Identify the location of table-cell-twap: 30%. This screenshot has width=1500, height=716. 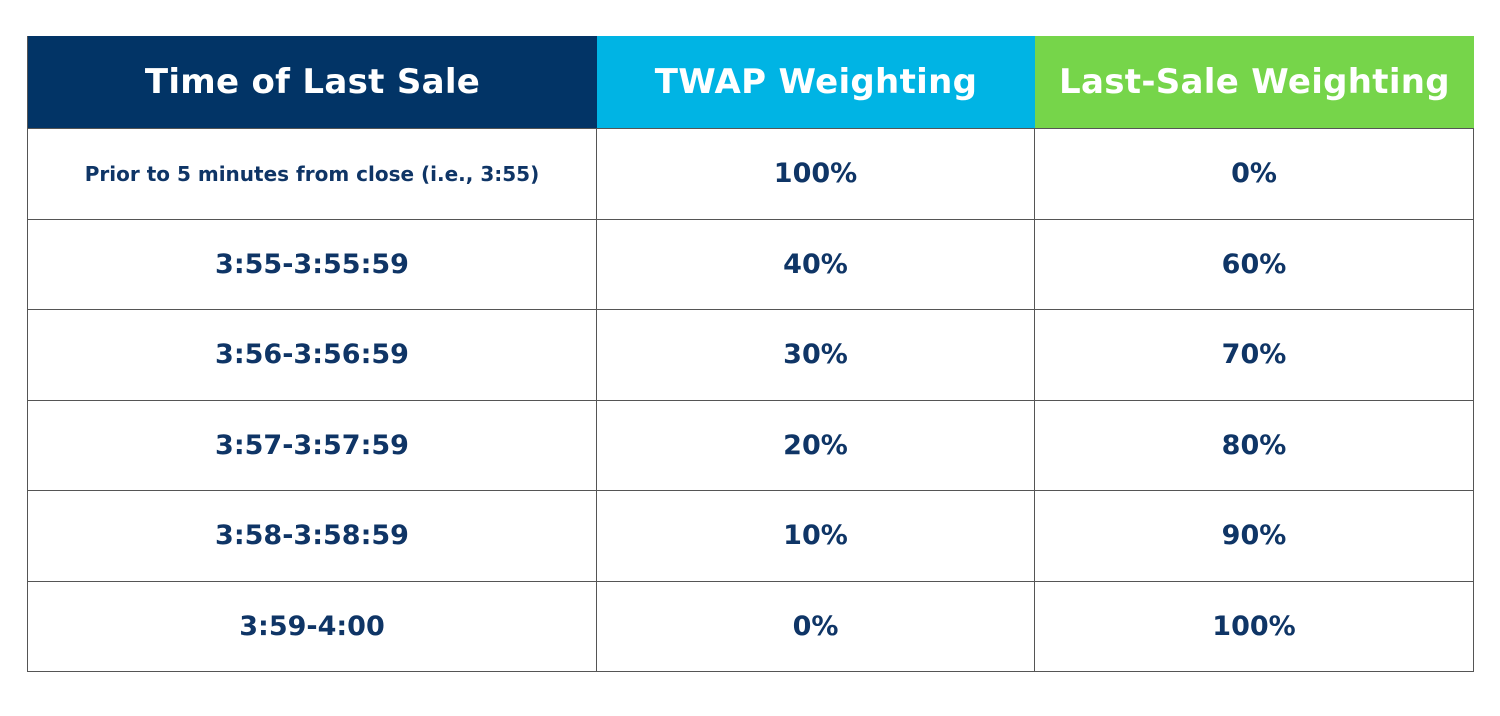
(816, 354).